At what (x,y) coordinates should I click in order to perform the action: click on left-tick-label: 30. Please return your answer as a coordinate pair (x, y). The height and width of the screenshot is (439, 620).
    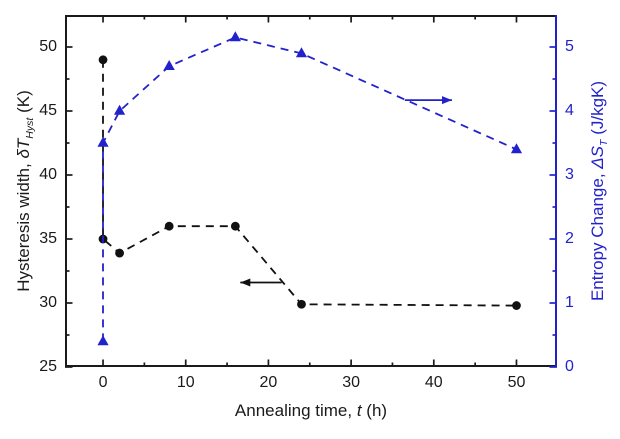
    Looking at the image, I should click on (48, 302).